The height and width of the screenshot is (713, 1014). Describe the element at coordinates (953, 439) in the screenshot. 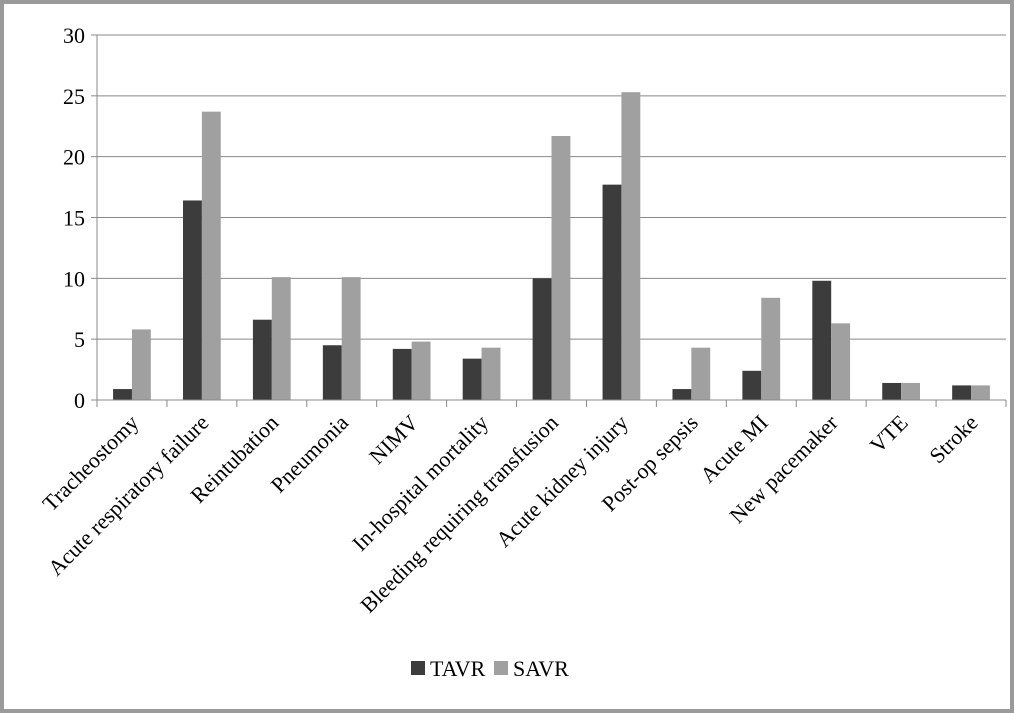

I see `x-tick-label: Stroke` at that location.